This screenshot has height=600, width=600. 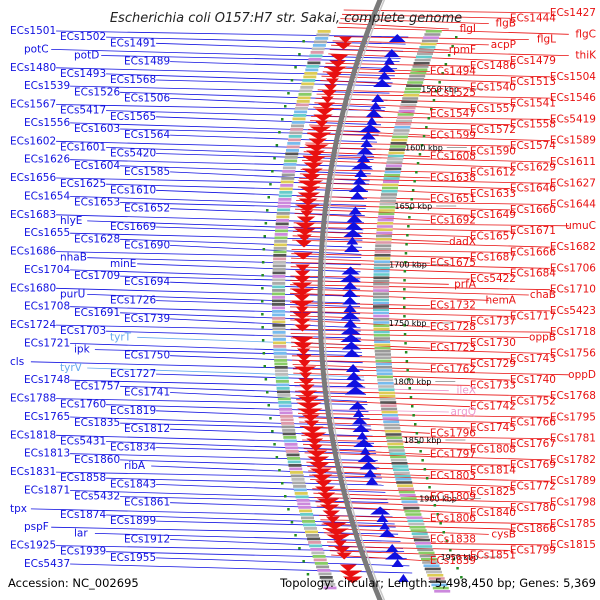 I want to click on gene-label: ECs1762, so click(x=453, y=370).